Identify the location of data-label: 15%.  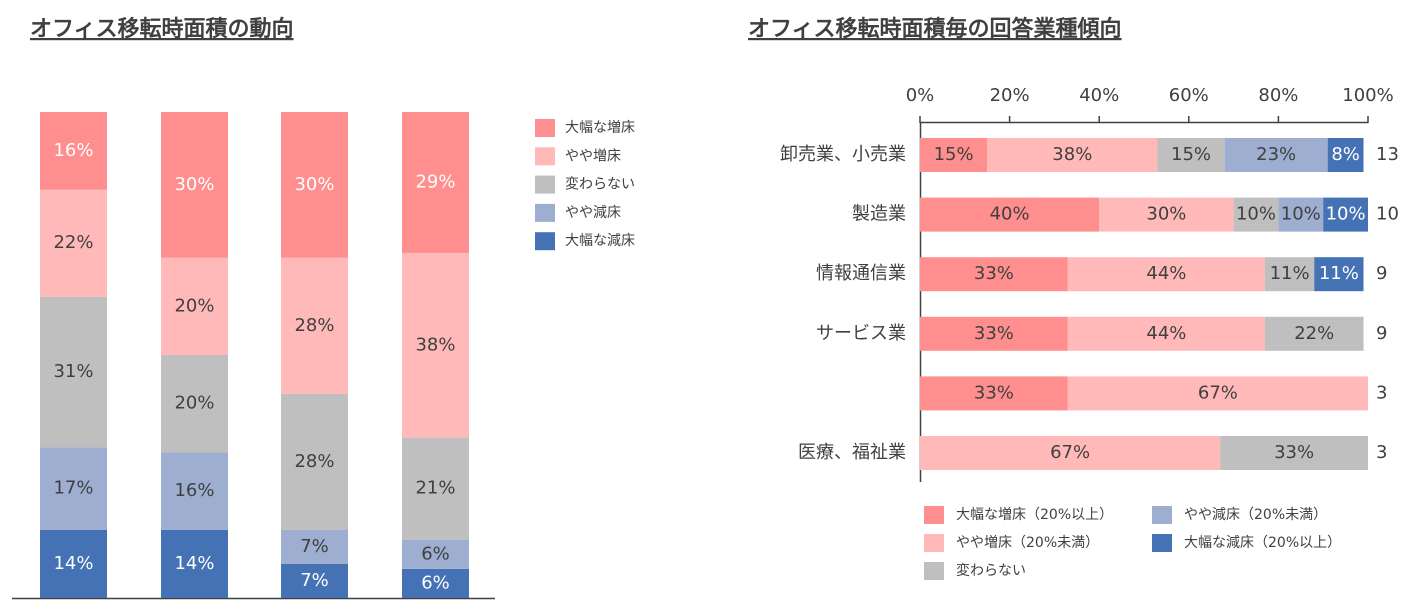
(1191, 154).